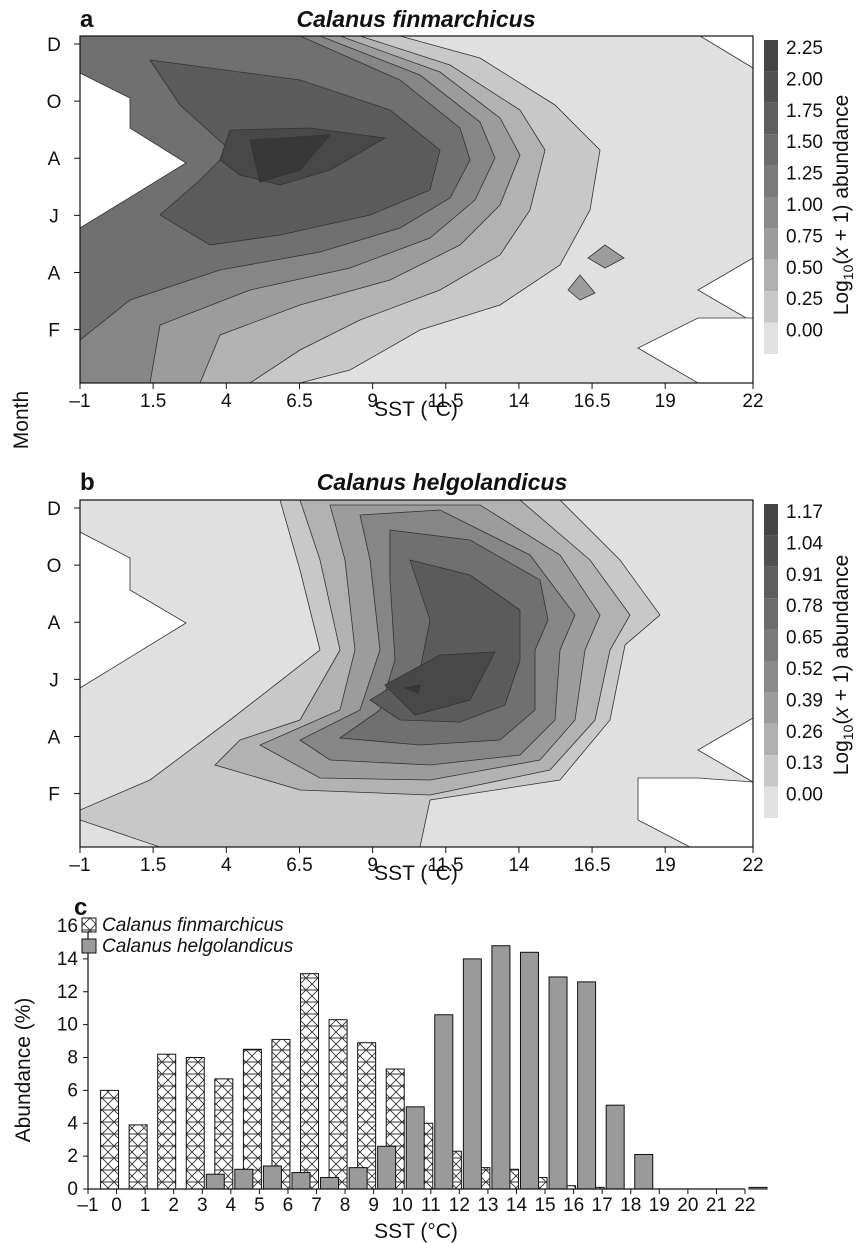  Describe the element at coordinates (804, 763) in the screenshot. I see `colorbar-tick-label: 0.13` at that location.